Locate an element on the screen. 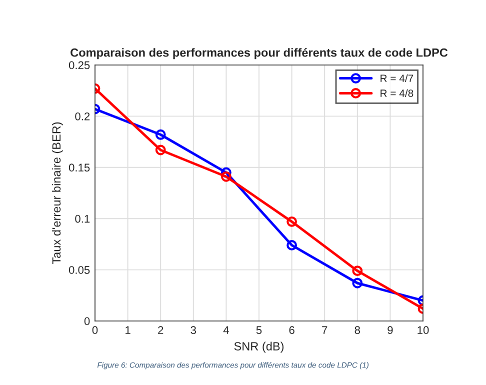 This screenshot has width=486, height=385. x-tick-label: 9 is located at coordinates (390, 330).